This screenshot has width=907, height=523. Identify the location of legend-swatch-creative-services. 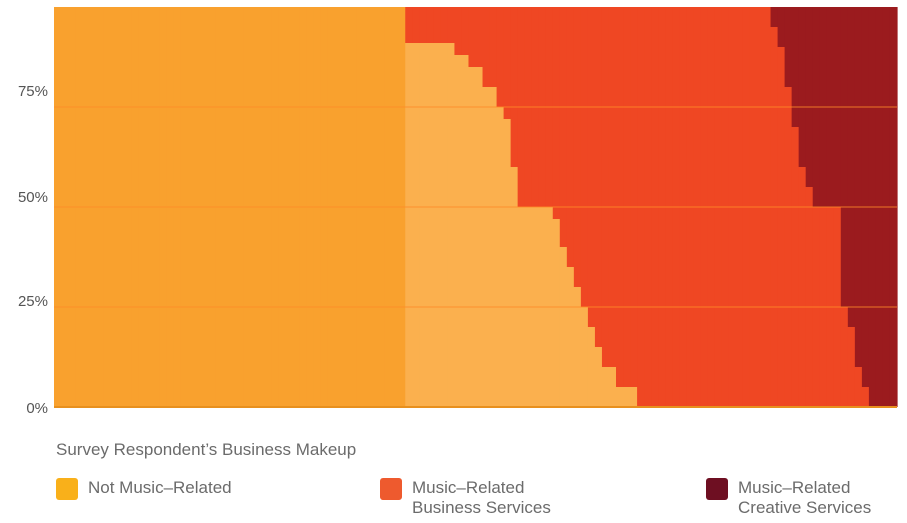
(717, 489).